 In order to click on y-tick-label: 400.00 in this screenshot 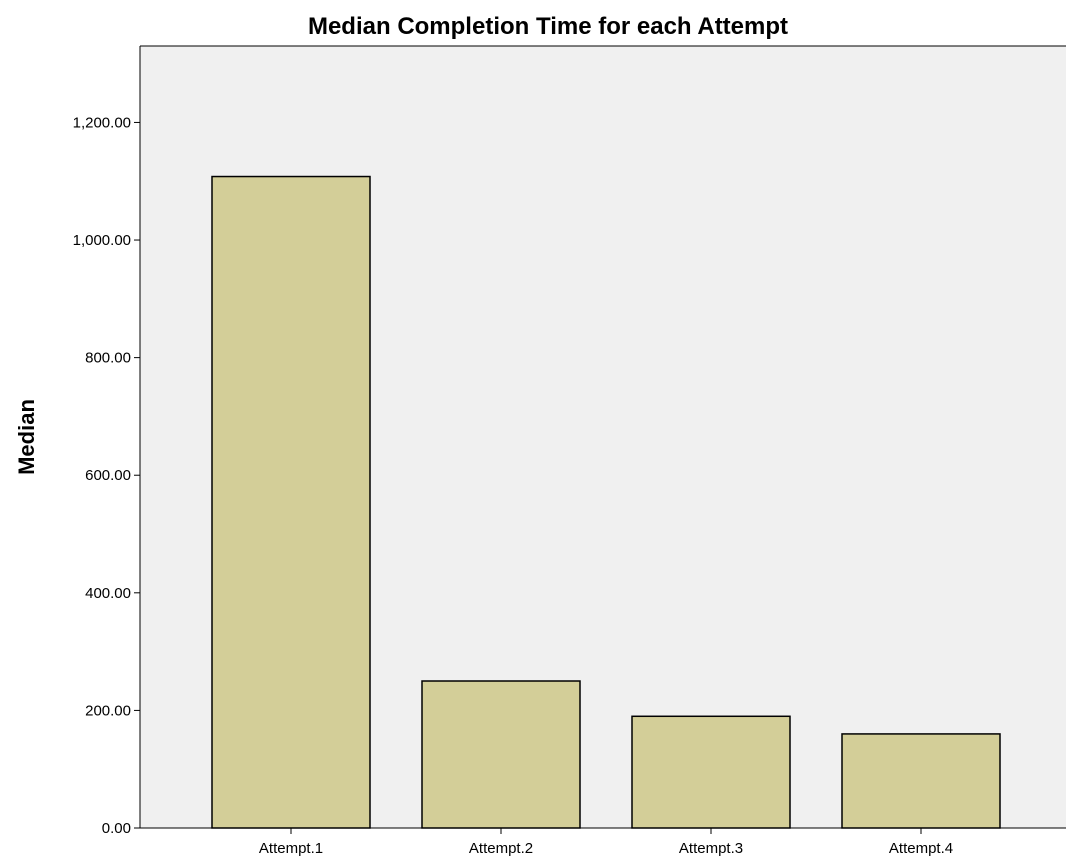, I will do `click(108, 593)`.